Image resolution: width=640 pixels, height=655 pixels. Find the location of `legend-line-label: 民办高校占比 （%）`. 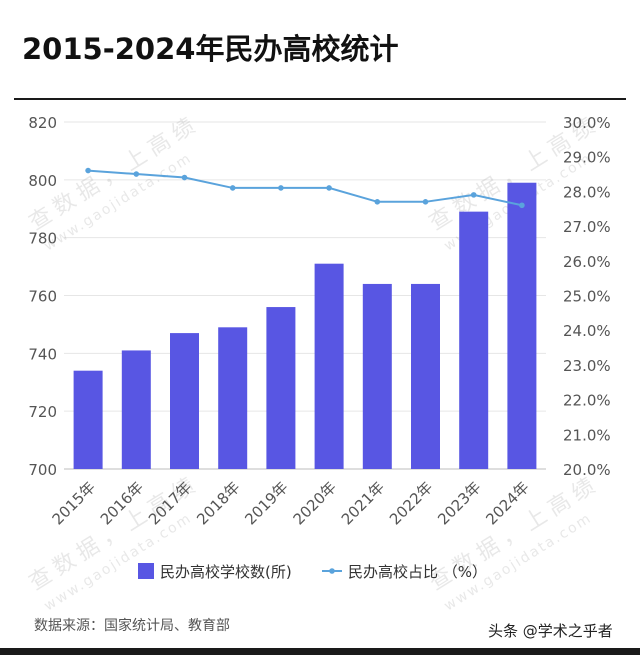

legend-line-label: 民办高校占比 （%） is located at coordinates (417, 572).